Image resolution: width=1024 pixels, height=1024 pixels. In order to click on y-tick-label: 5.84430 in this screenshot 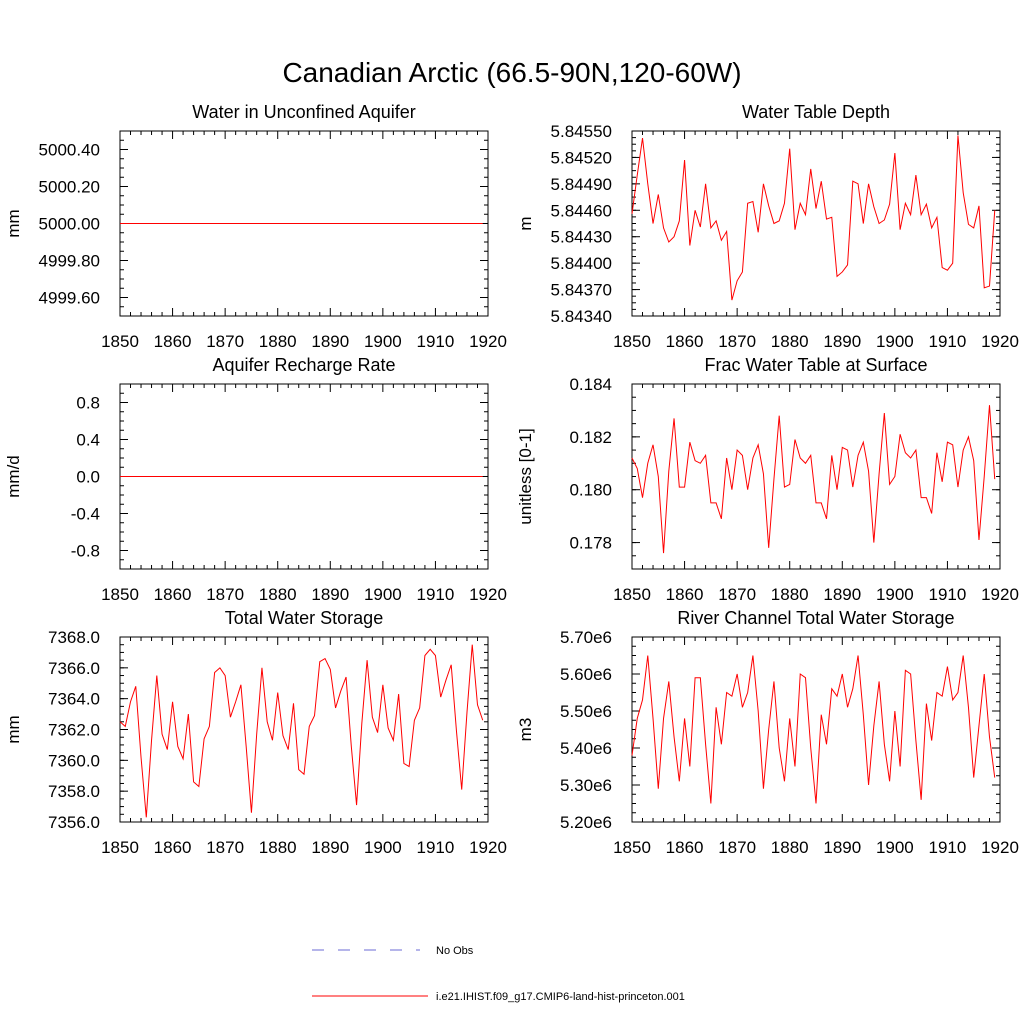, I will do `click(581, 237)`.